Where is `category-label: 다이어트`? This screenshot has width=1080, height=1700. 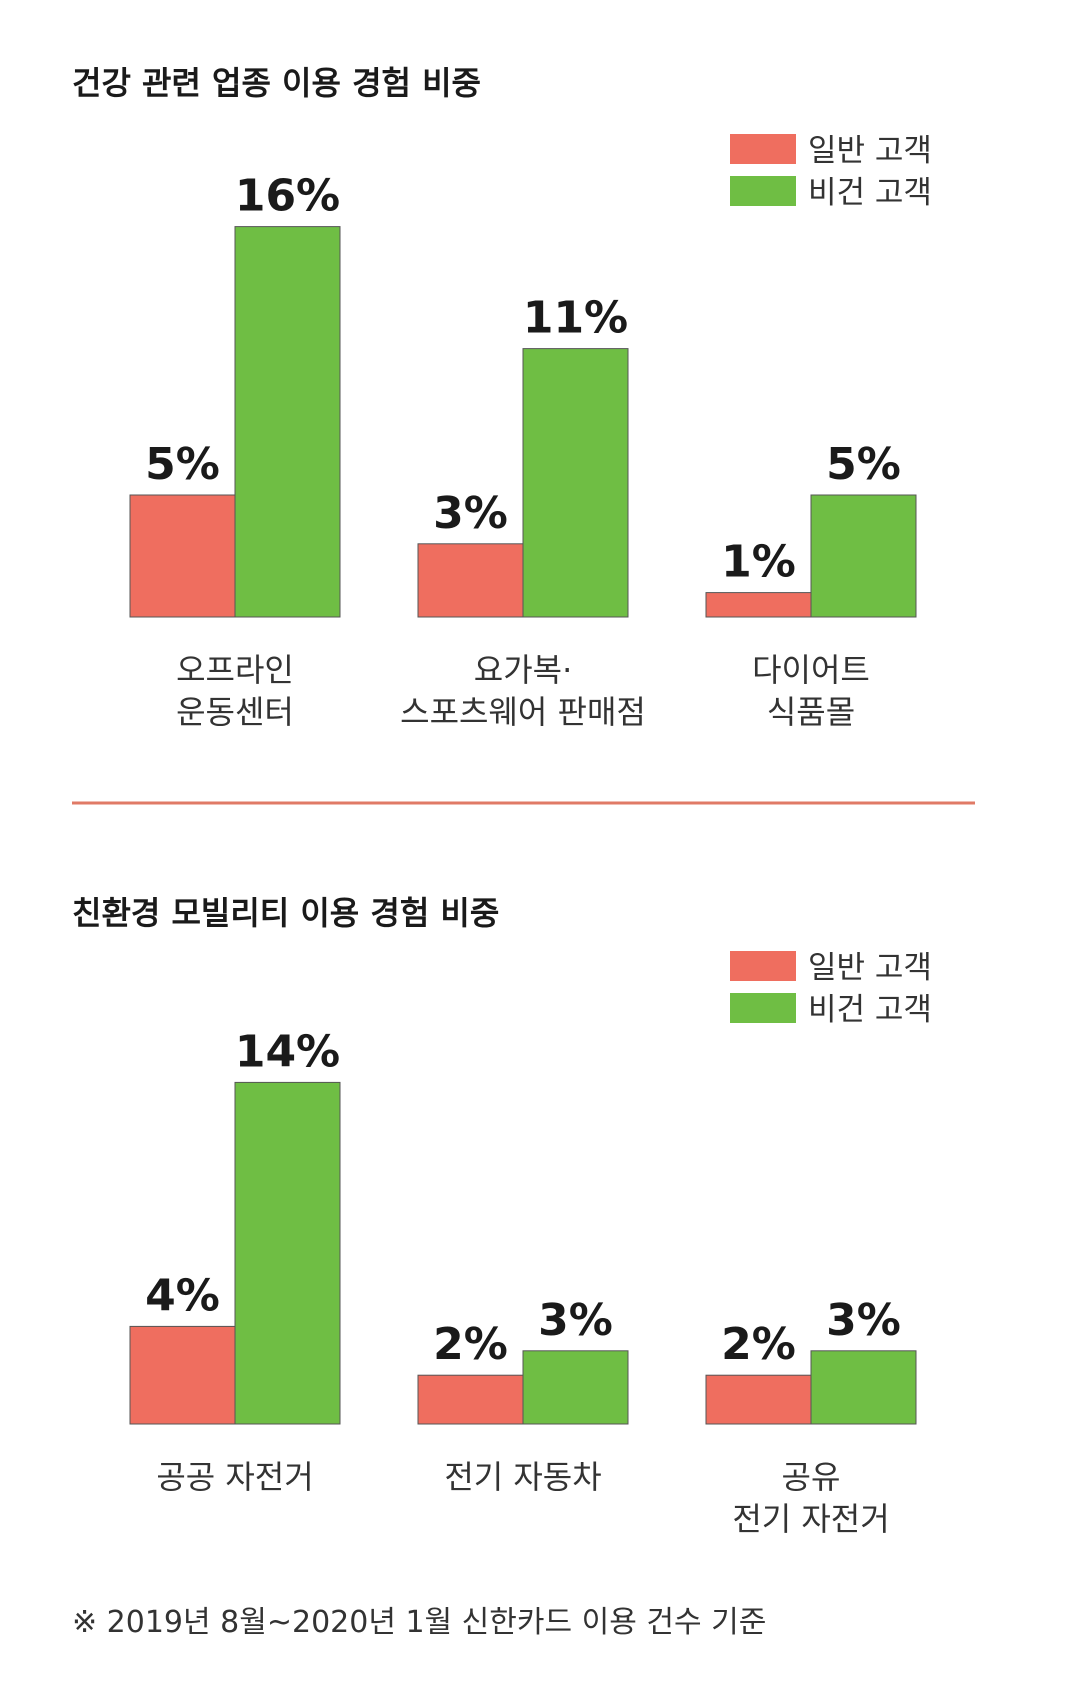 category-label: 다이어트 is located at coordinates (811, 670).